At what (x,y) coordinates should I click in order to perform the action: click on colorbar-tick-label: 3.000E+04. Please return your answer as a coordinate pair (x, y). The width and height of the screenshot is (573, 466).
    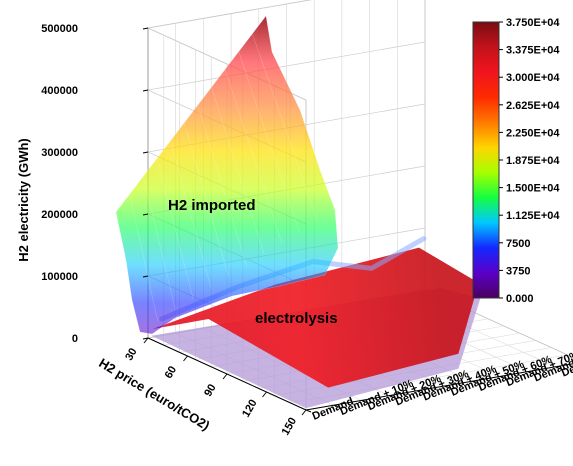
    Looking at the image, I should click on (533, 78).